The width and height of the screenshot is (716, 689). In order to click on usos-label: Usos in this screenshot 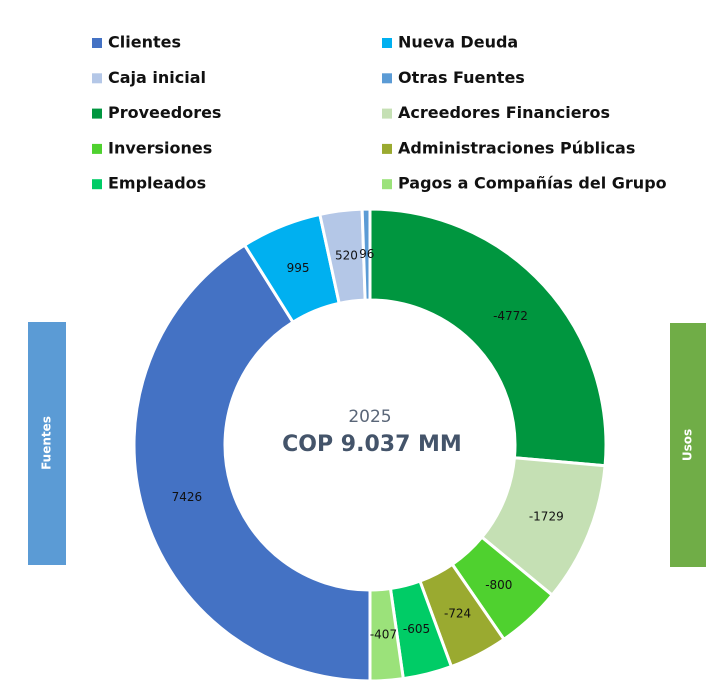, I will do `click(688, 445)`.